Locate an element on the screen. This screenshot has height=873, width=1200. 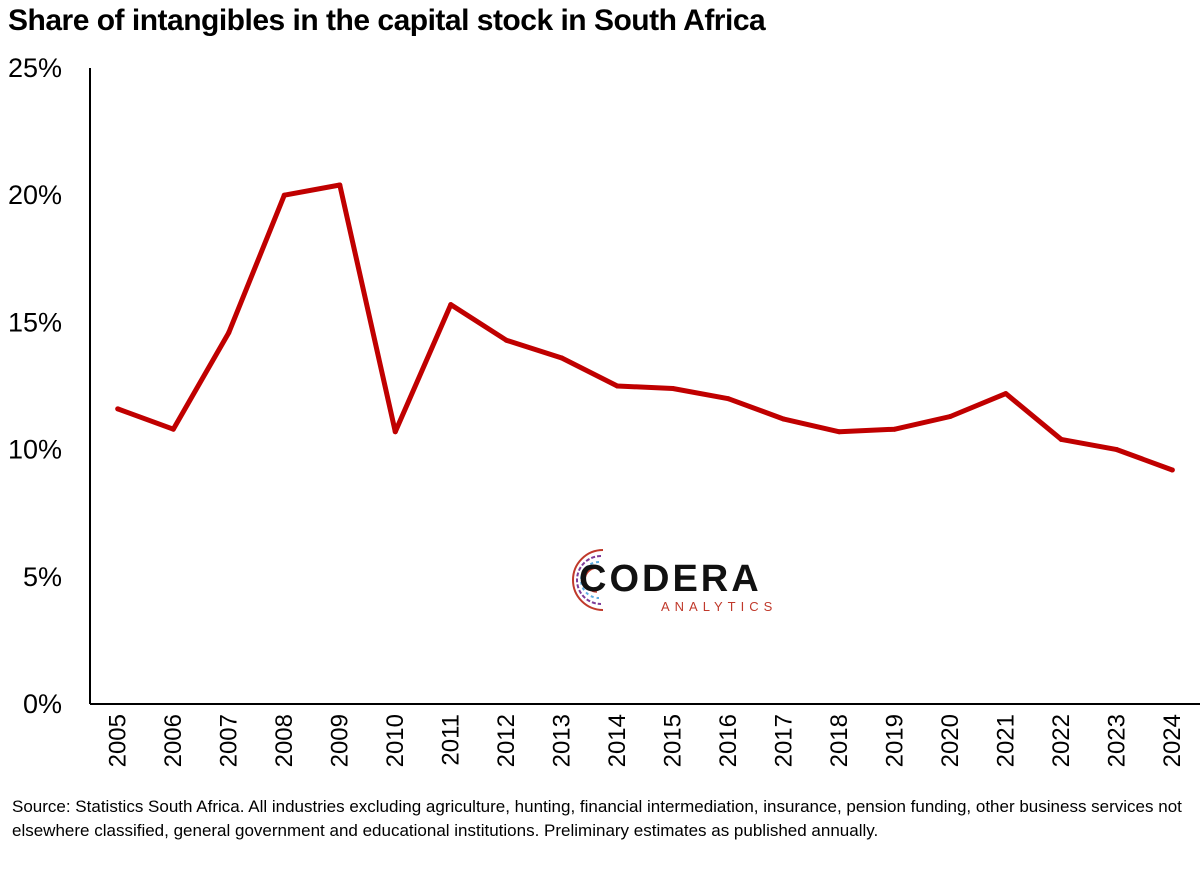
x-tick-label: 2007 is located at coordinates (228, 740).